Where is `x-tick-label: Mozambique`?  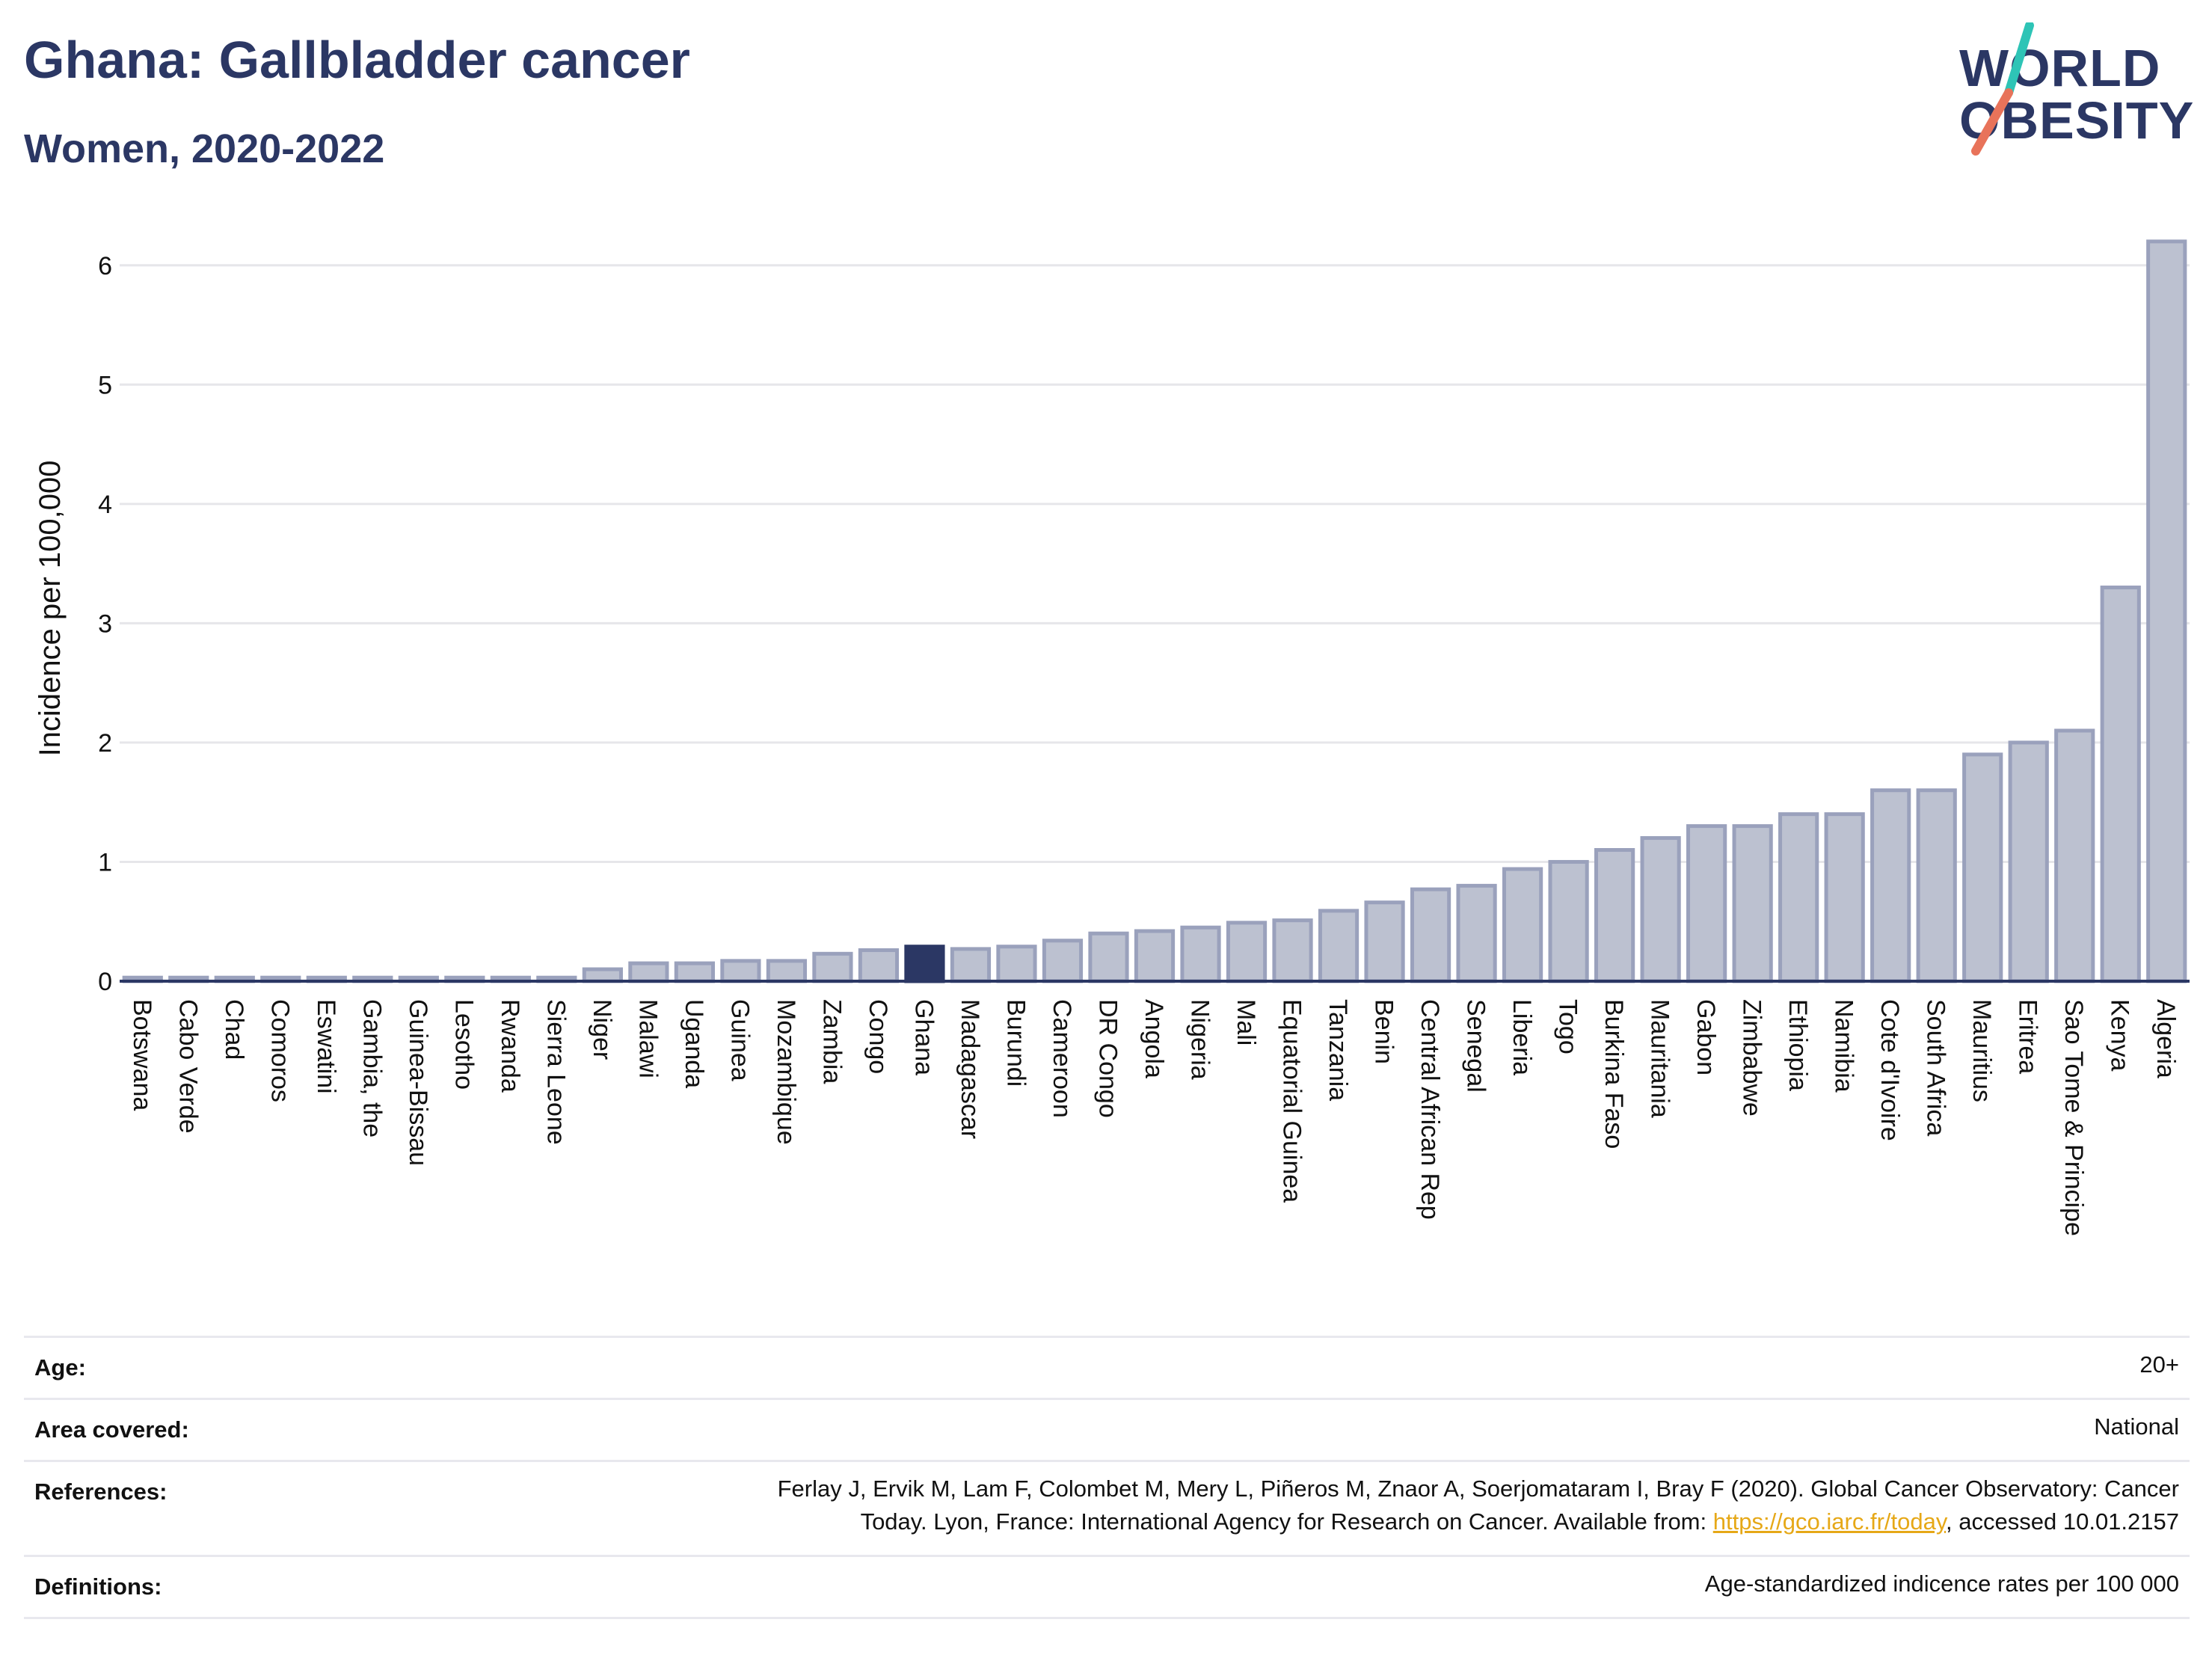
x-tick-label: Mozambique is located at coordinates (786, 1072).